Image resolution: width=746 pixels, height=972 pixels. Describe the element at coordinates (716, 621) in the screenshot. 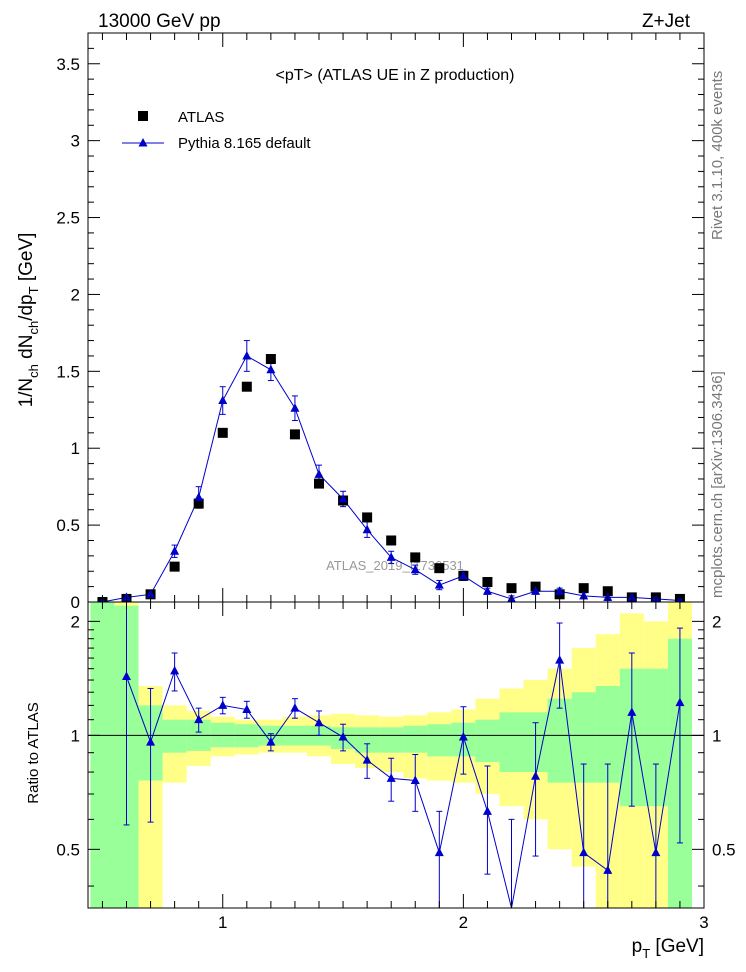

I see `ratio-ytick-label-right: 2` at that location.